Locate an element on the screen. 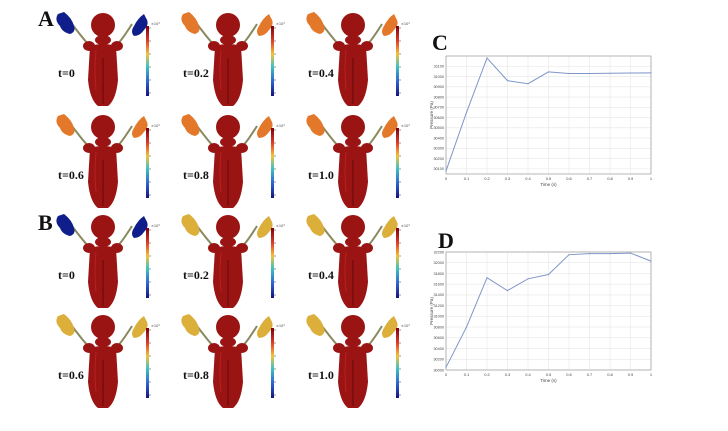 The image size is (728, 431). time-label-a-5: t=1.0 is located at coordinates (321, 175).